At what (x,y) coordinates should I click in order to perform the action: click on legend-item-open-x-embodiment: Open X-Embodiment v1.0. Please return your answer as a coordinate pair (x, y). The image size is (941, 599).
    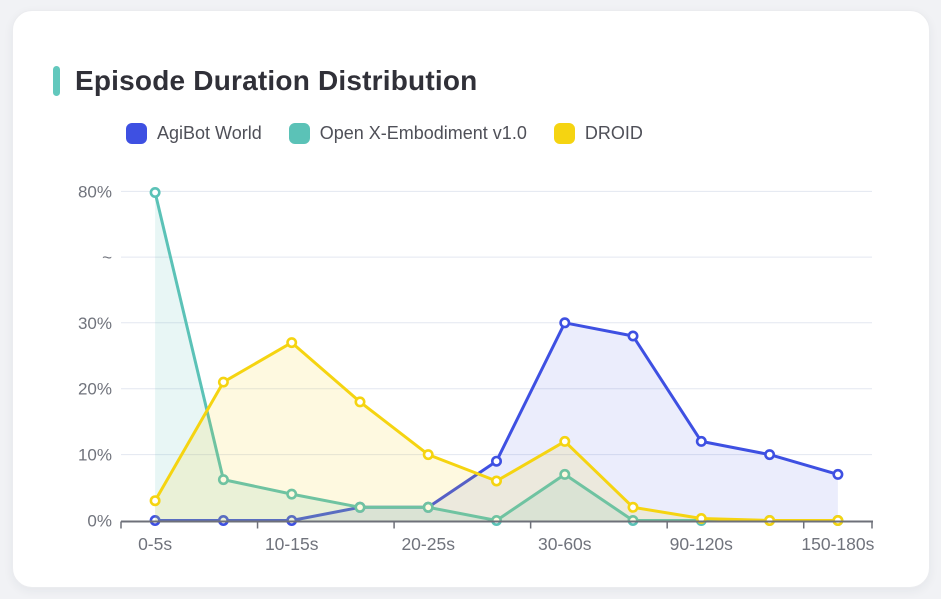
    Looking at the image, I should click on (407, 133).